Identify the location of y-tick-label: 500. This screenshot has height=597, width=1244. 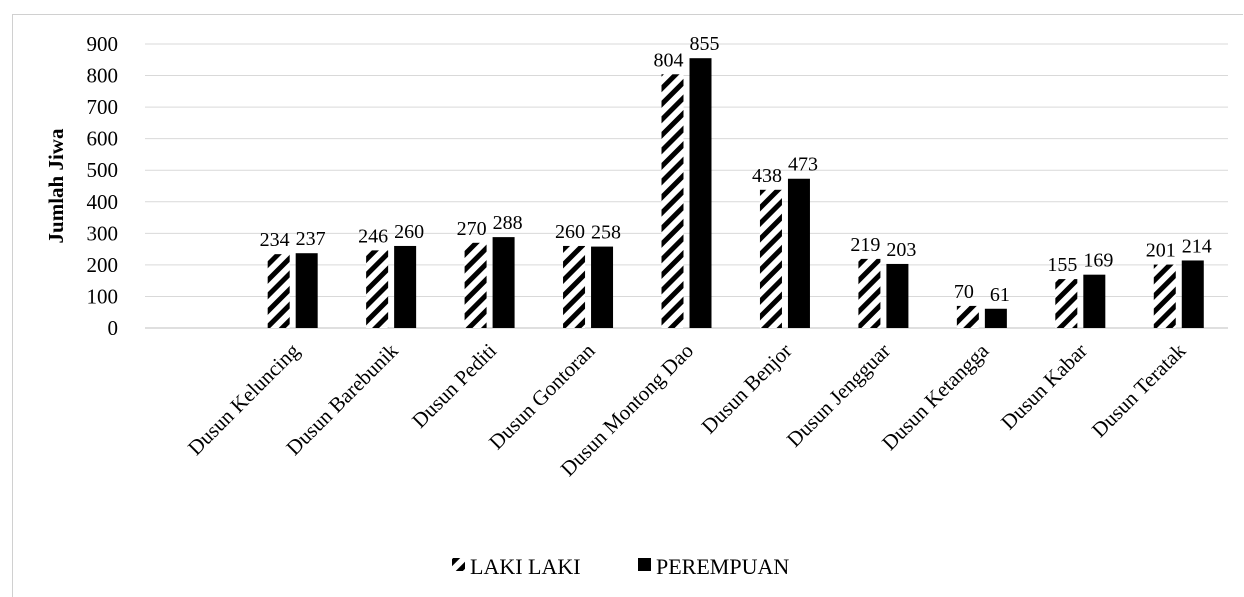
(103, 170).